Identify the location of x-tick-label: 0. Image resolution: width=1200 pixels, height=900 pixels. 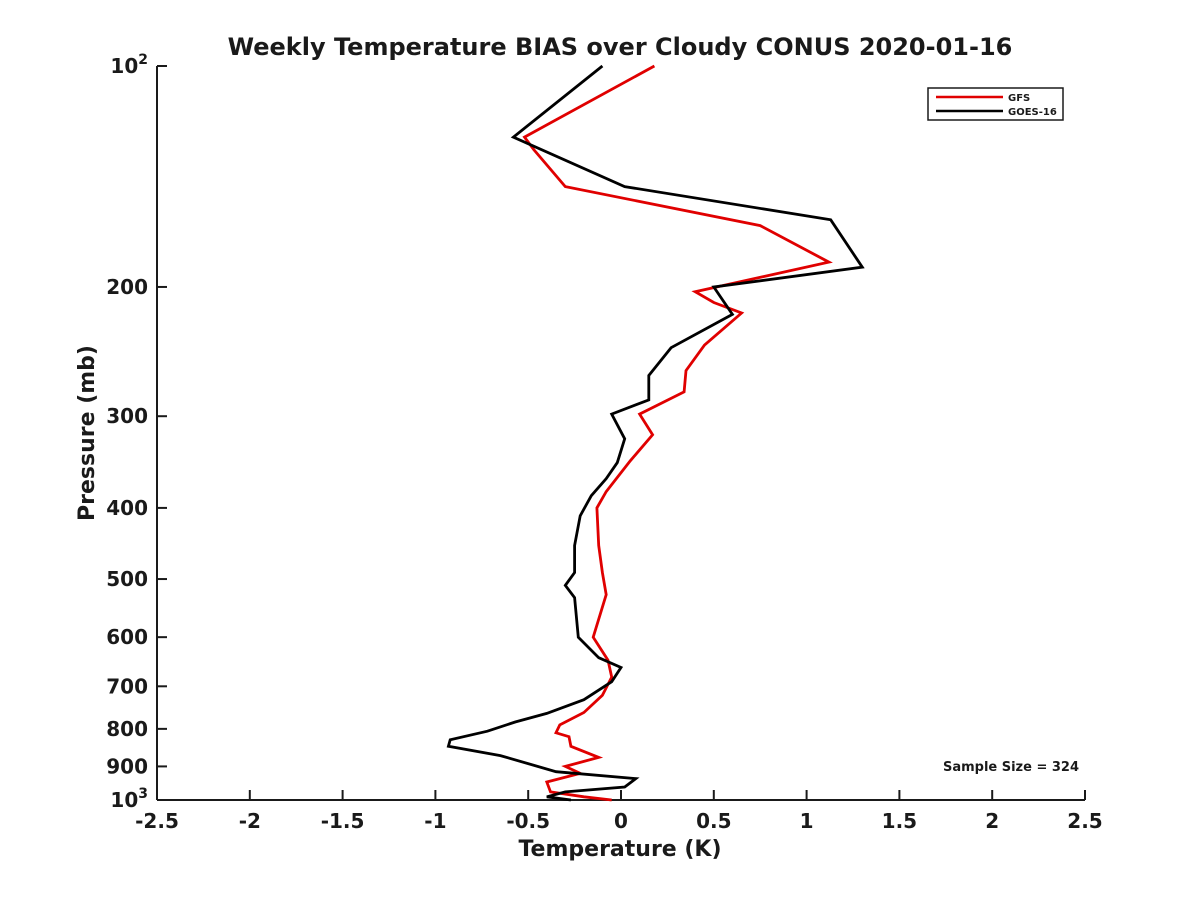
(621, 821).